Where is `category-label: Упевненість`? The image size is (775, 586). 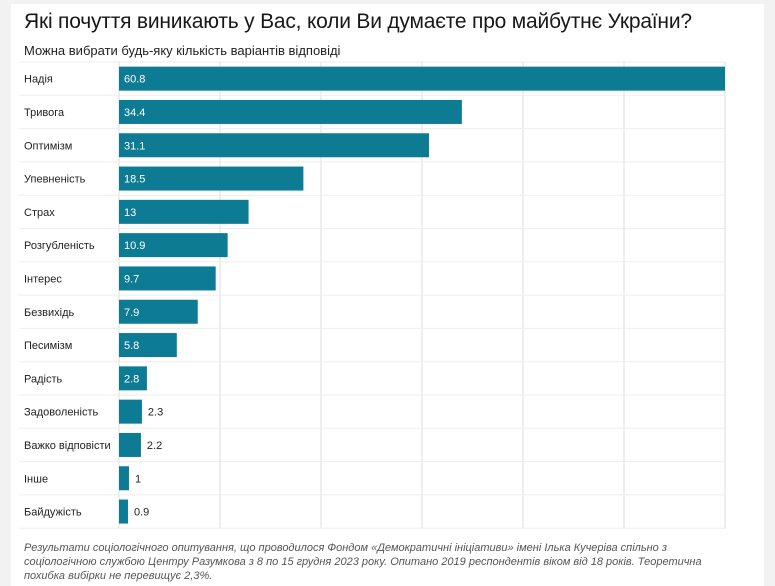 category-label: Упевненість is located at coordinates (55, 180).